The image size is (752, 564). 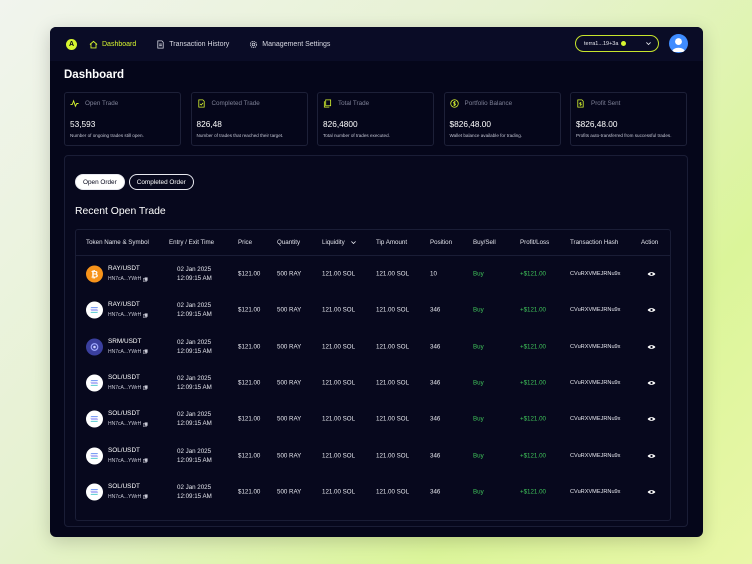 I want to click on column-header-token: Token Name & Symbol, so click(x=117, y=242).